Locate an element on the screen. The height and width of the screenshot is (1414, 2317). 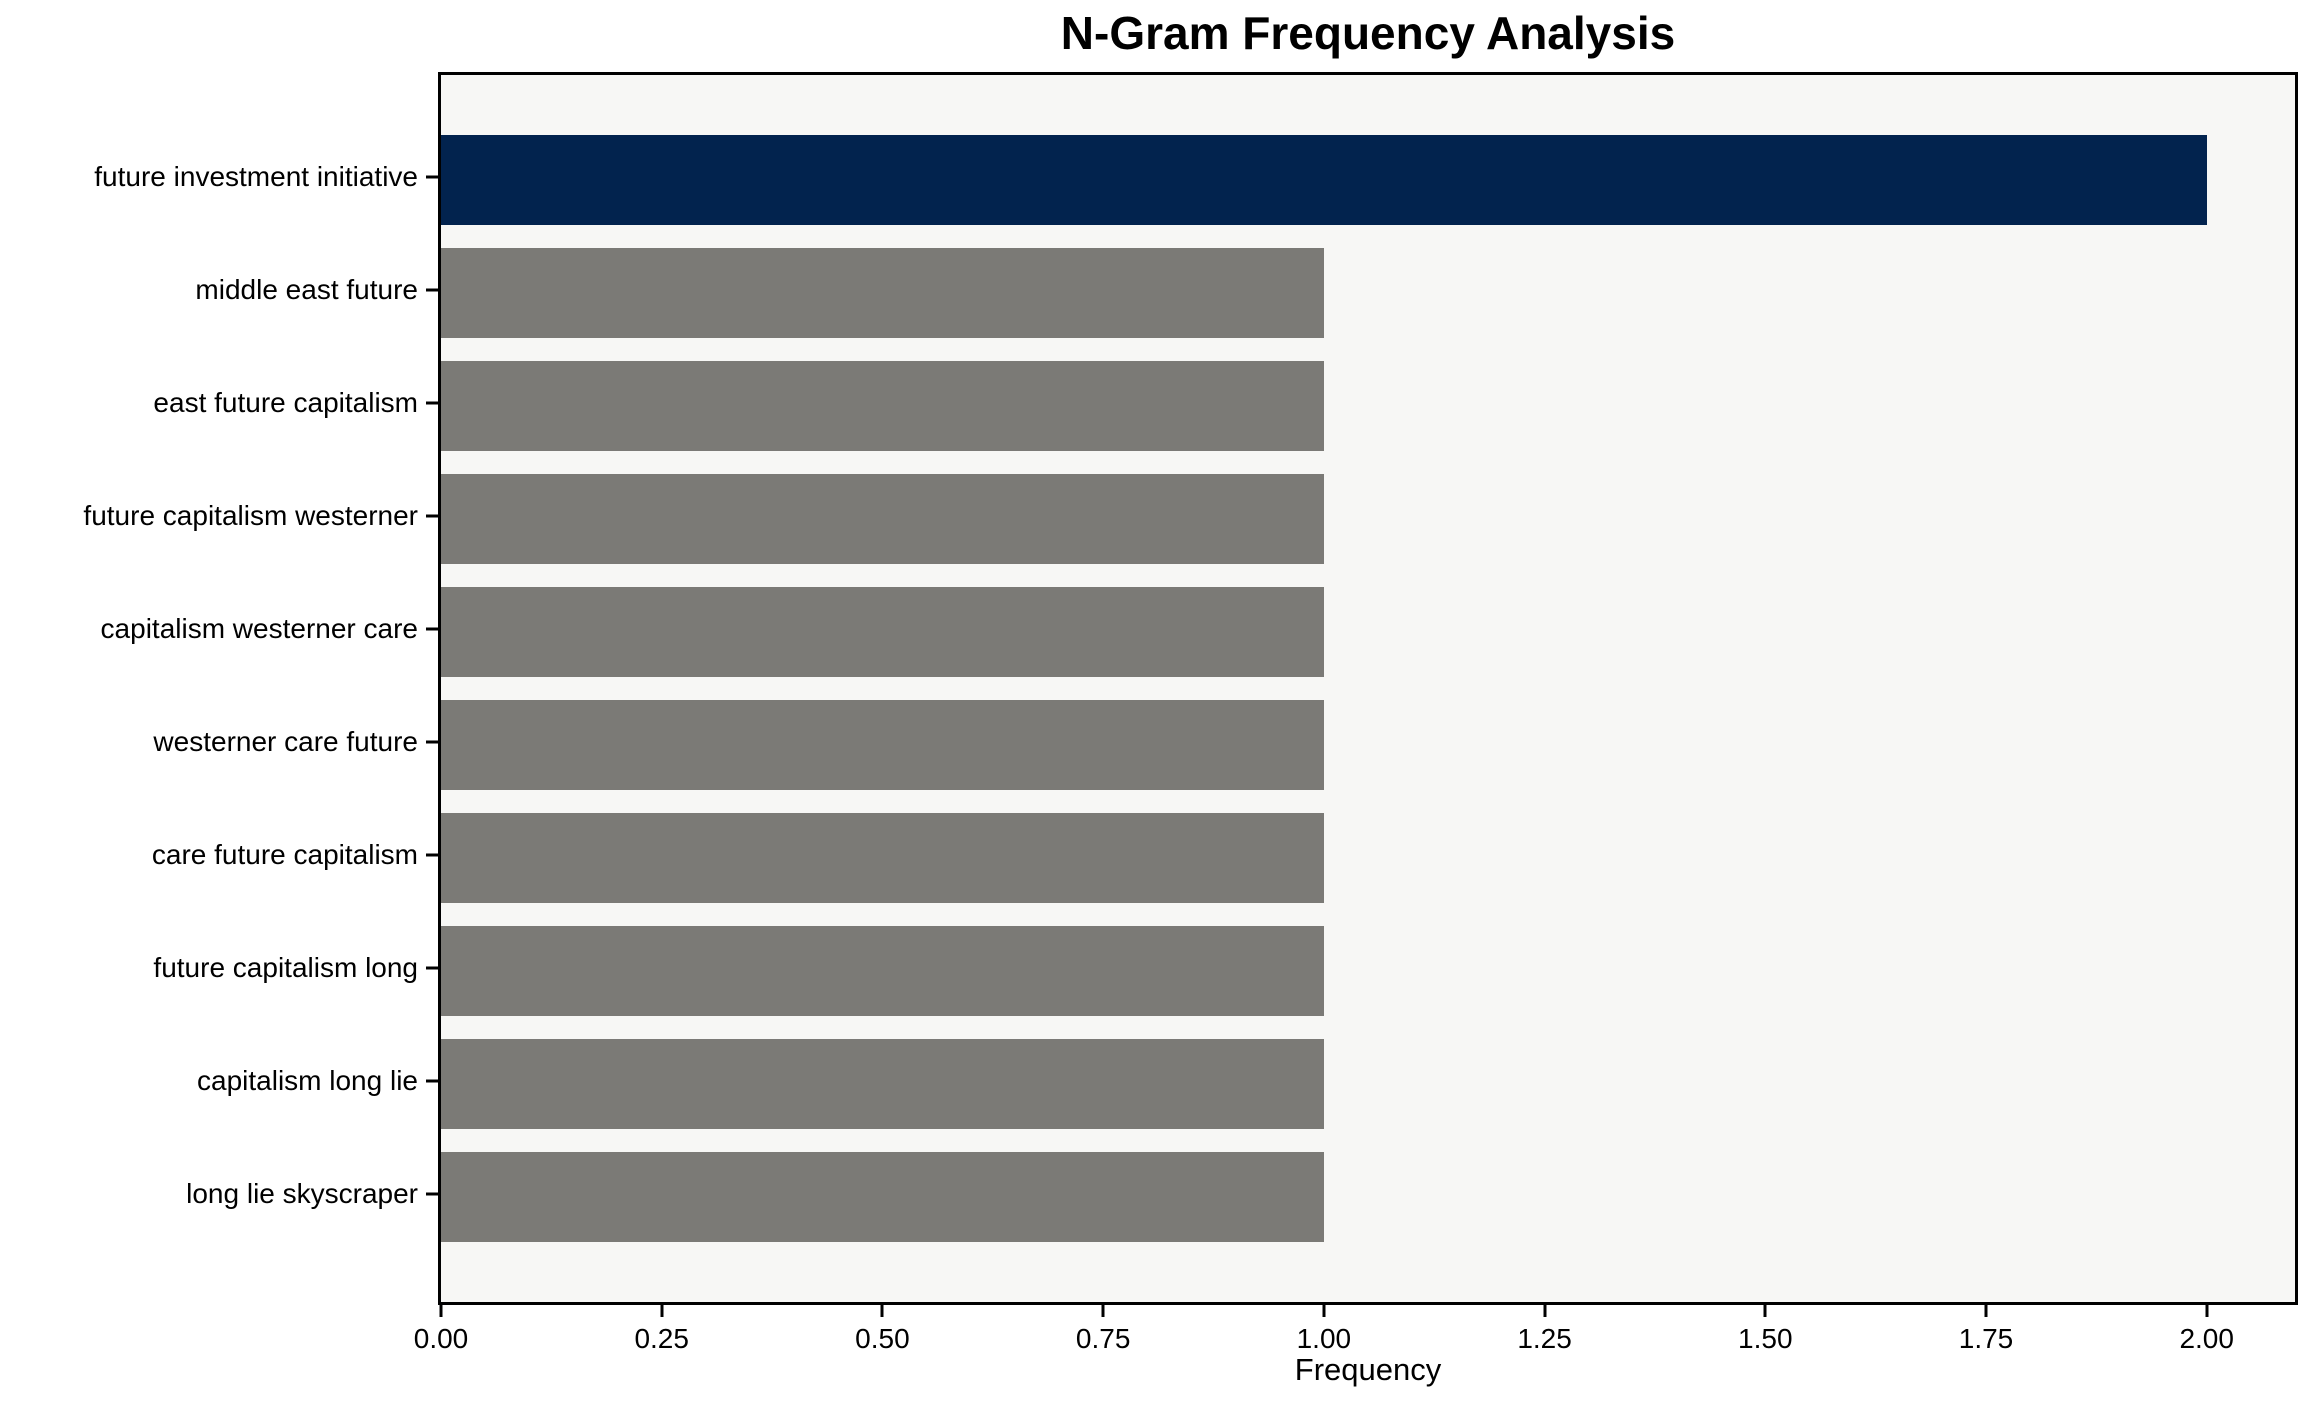
x-tick-label: 0.50 is located at coordinates (882, 1338).